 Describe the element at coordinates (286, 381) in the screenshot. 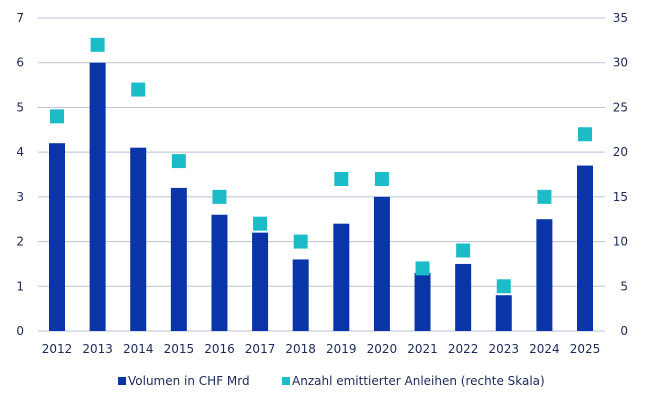

I see `legend-swatch-count` at that location.